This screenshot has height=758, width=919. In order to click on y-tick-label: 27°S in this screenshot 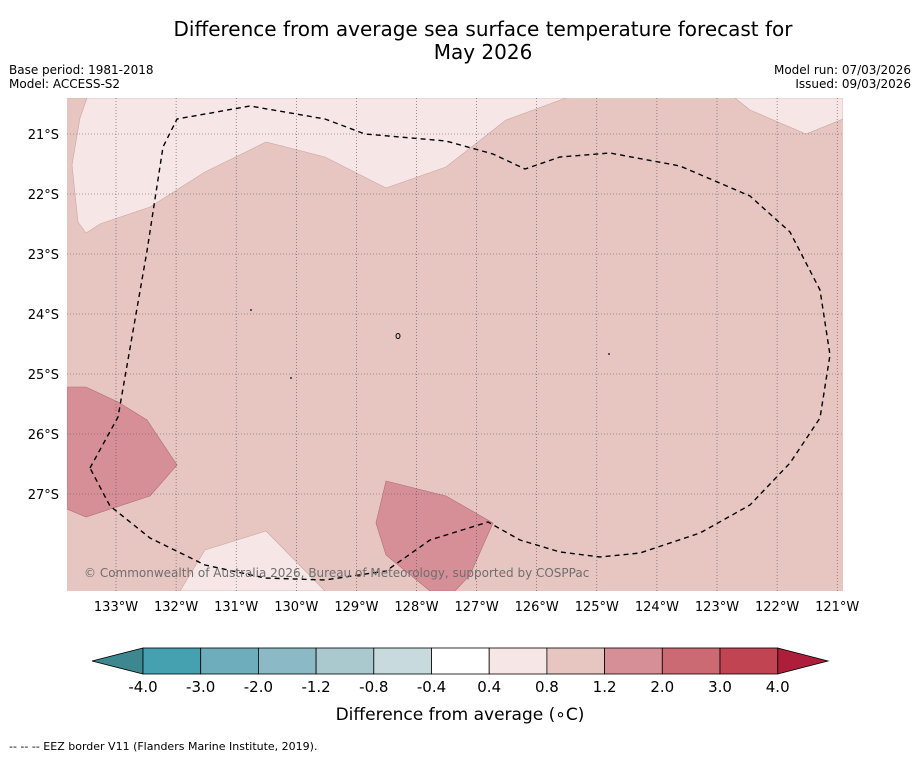, I will do `click(43, 495)`.